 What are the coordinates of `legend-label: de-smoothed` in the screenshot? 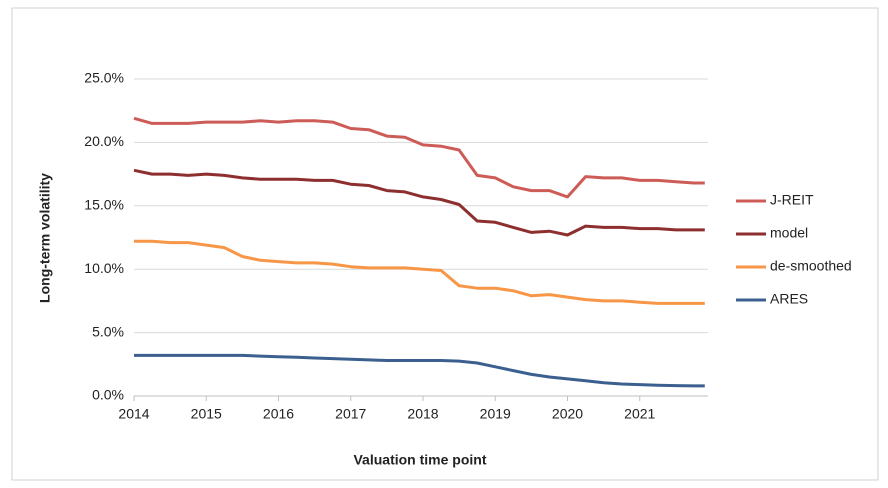 It's located at (811, 266).